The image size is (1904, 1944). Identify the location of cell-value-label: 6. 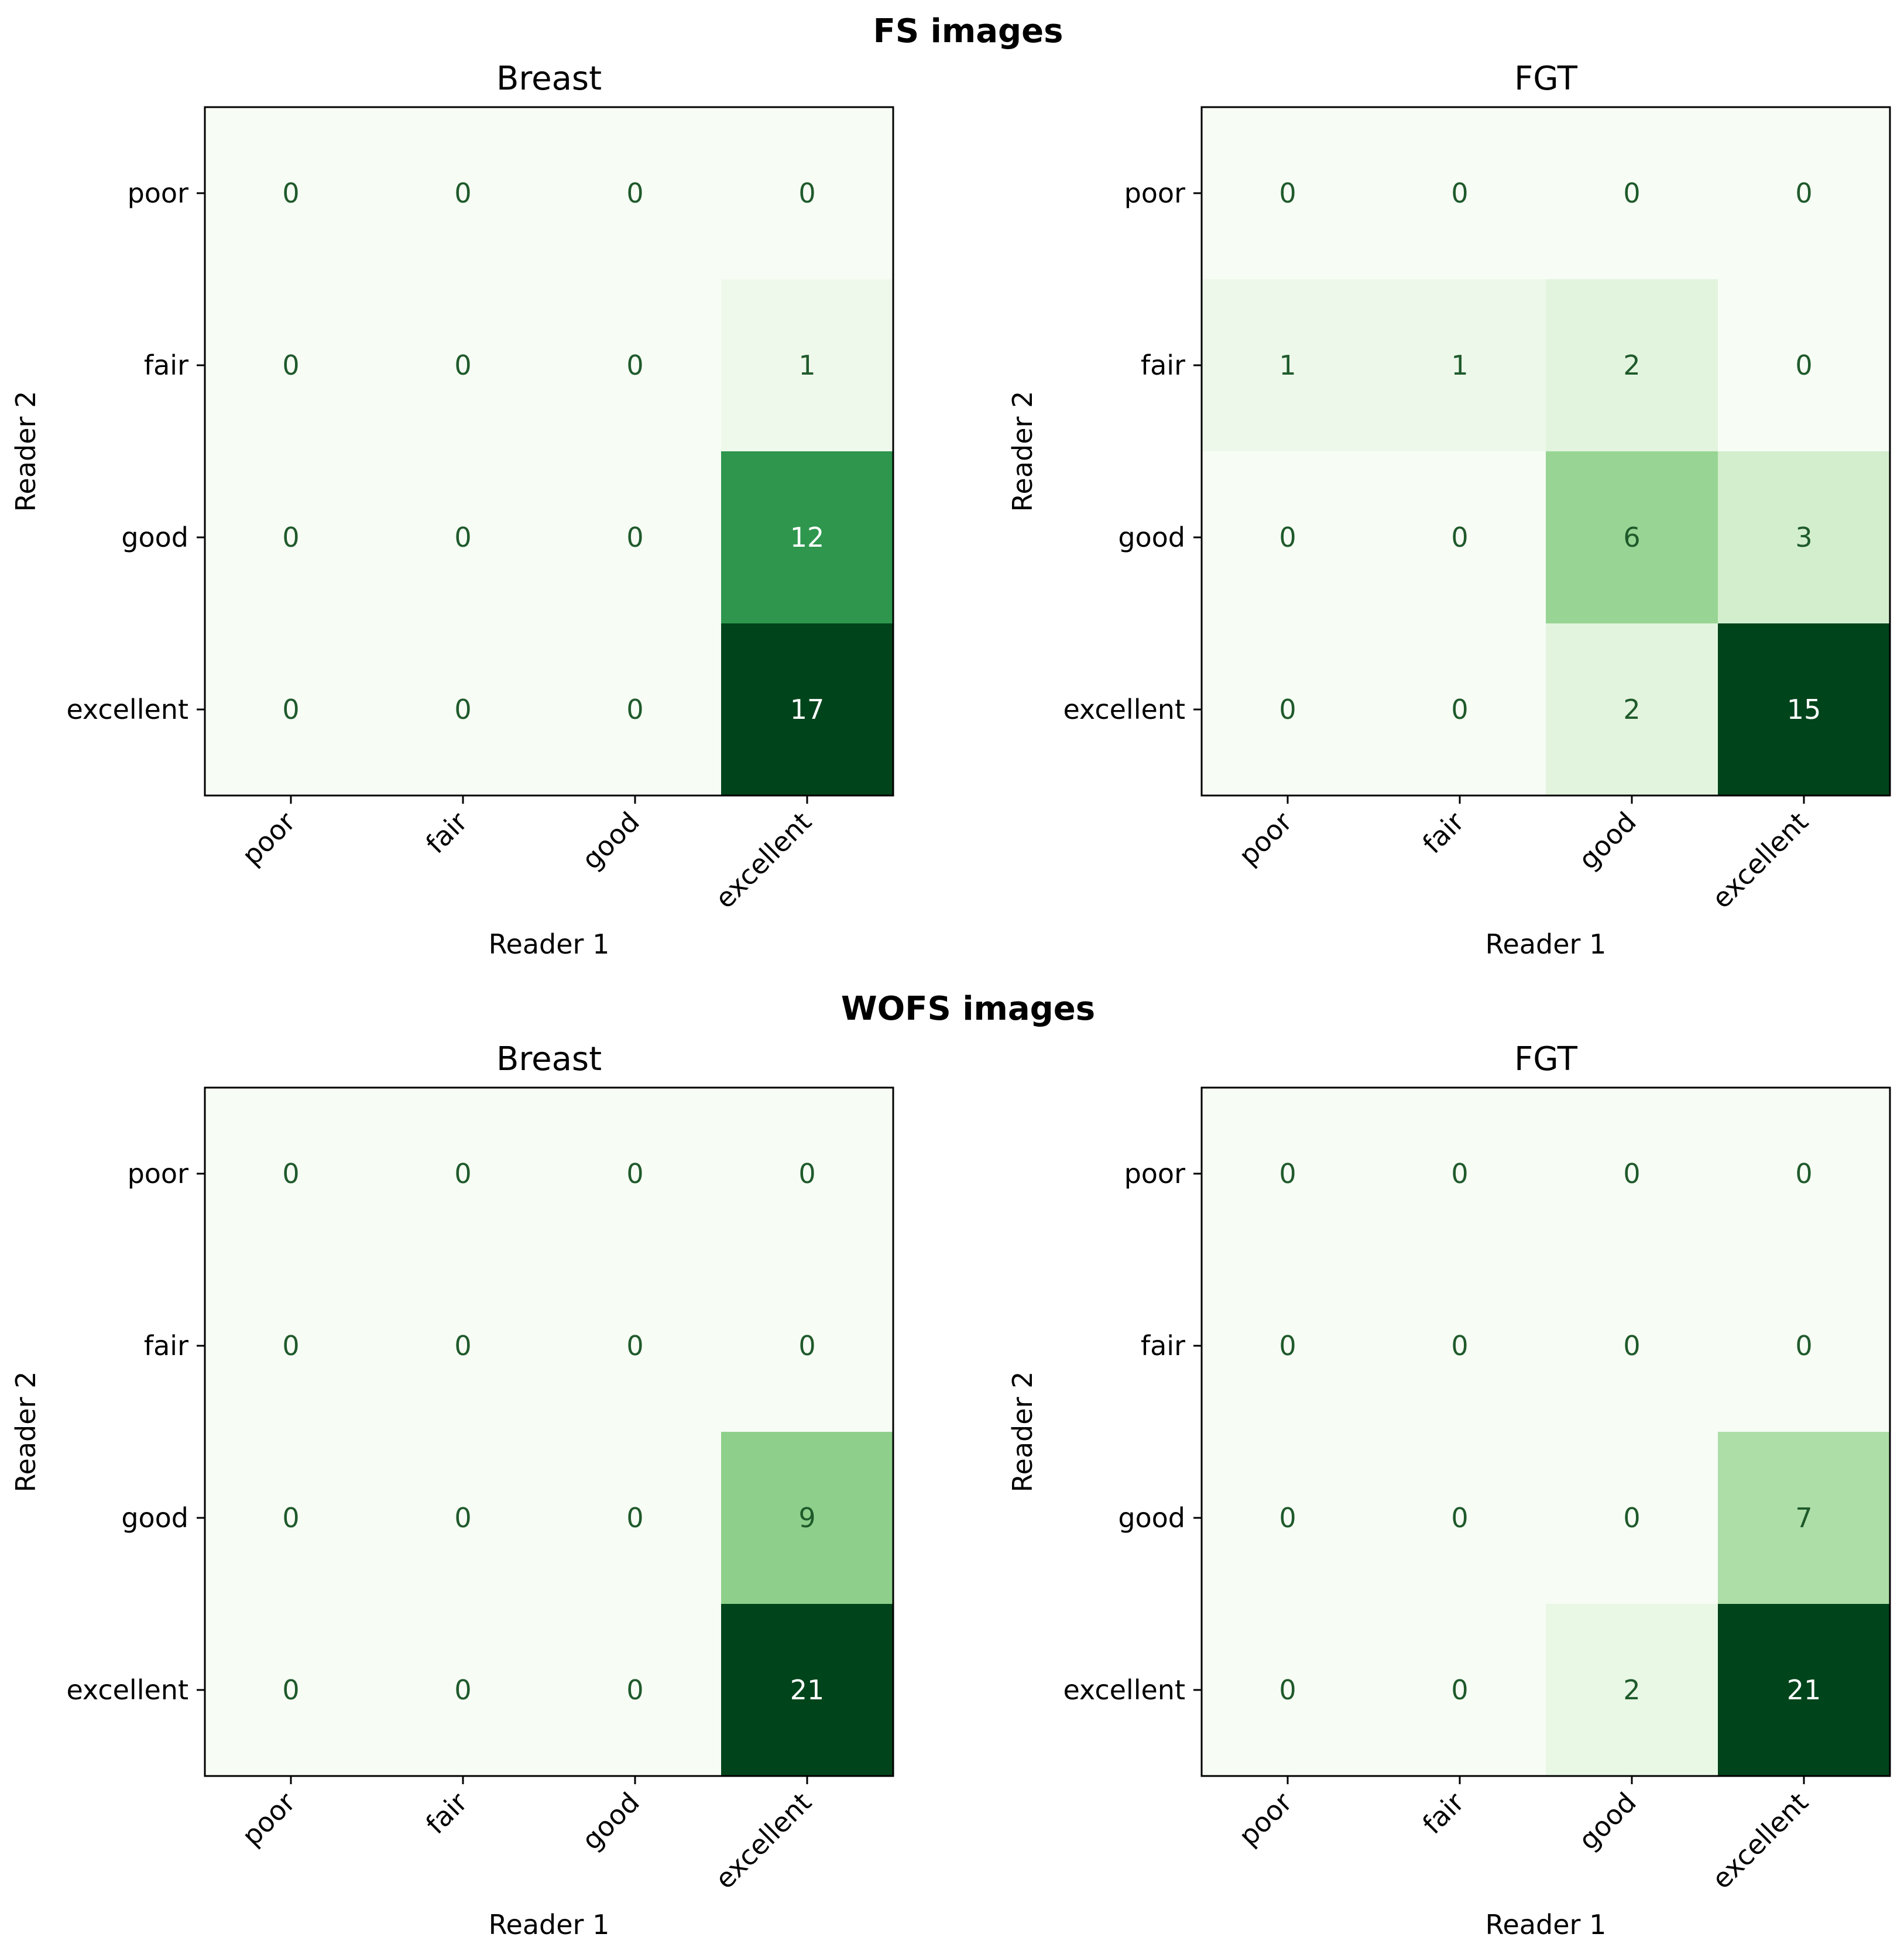
(1631, 537).